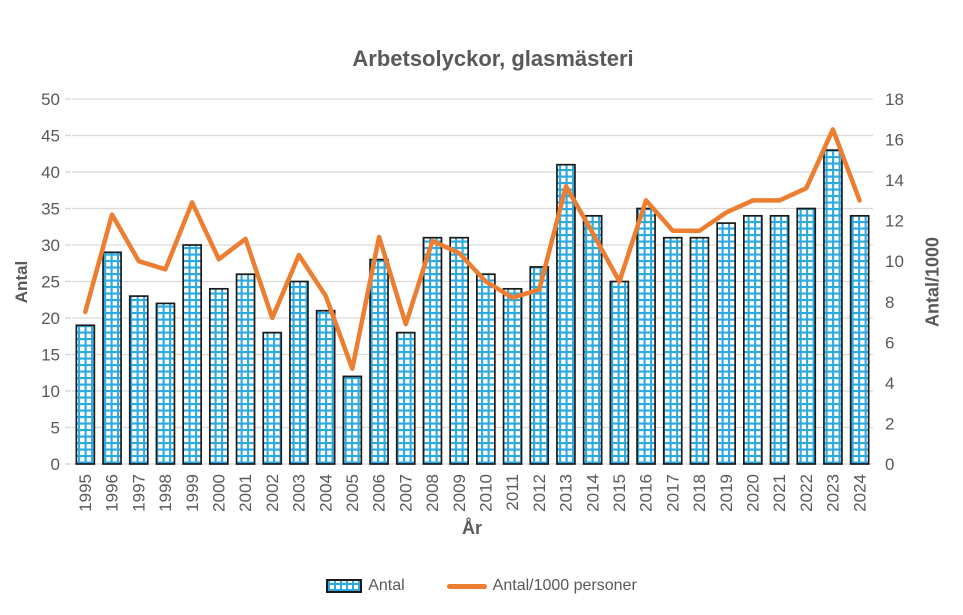  I want to click on x-tick-label-2024: 2024, so click(859, 493).